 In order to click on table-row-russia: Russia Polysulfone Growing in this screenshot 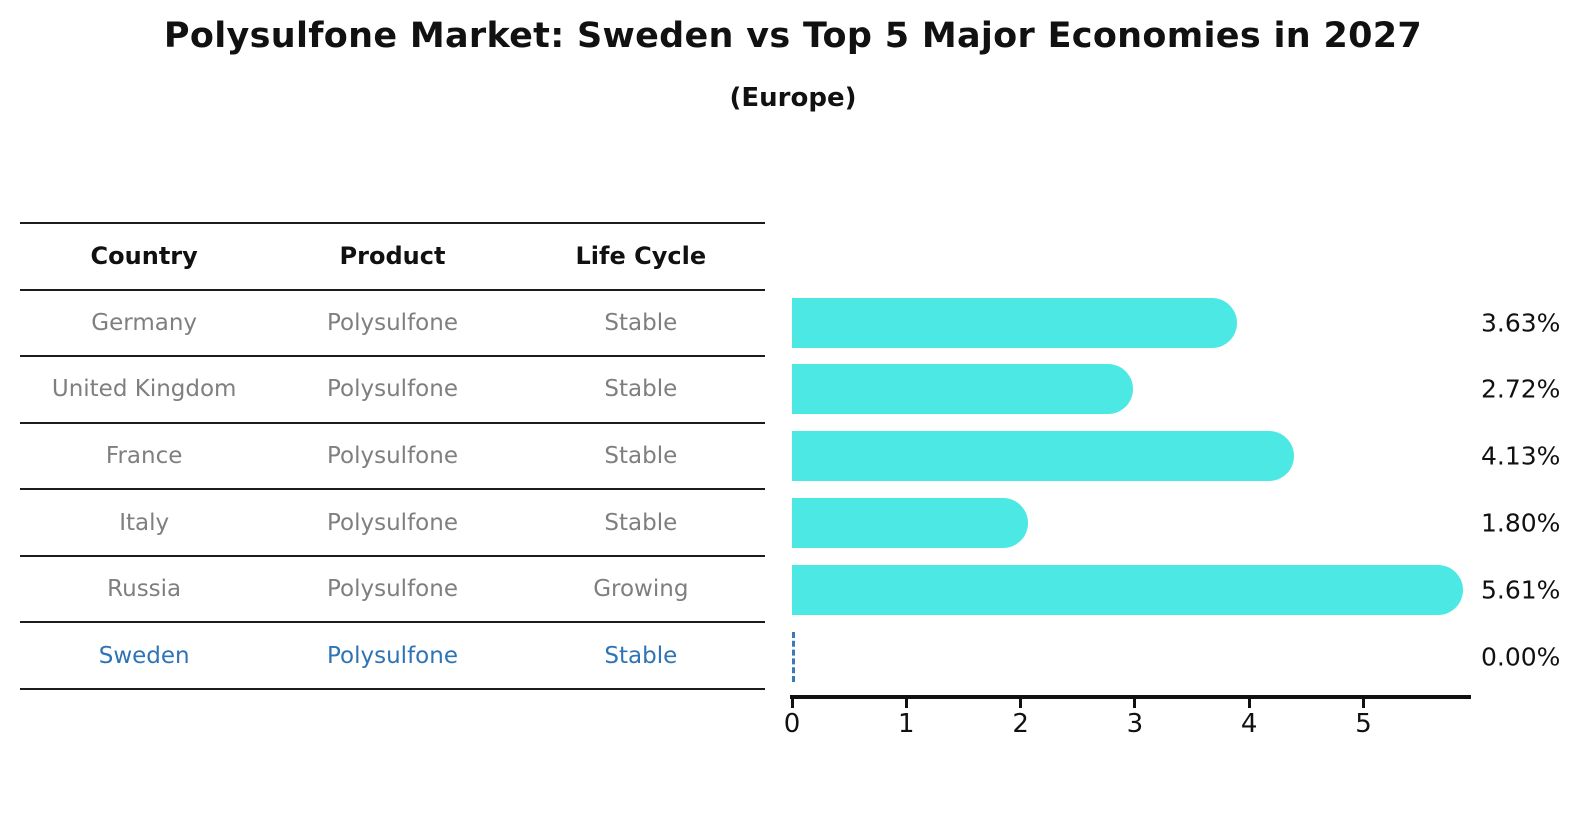, I will do `click(392, 590)`.